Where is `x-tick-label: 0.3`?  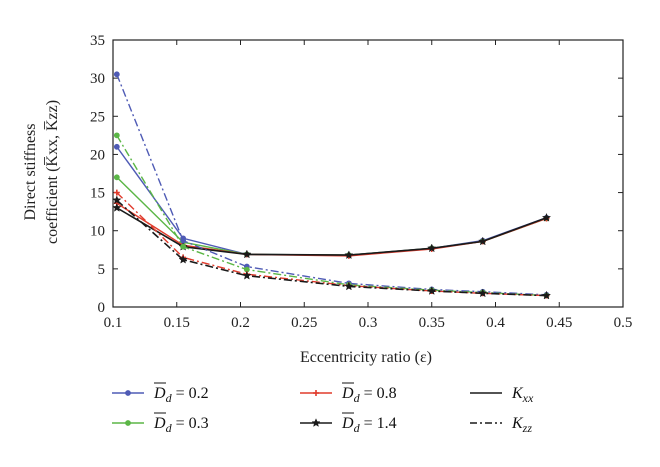 x-tick-label: 0.3 is located at coordinates (368, 323).